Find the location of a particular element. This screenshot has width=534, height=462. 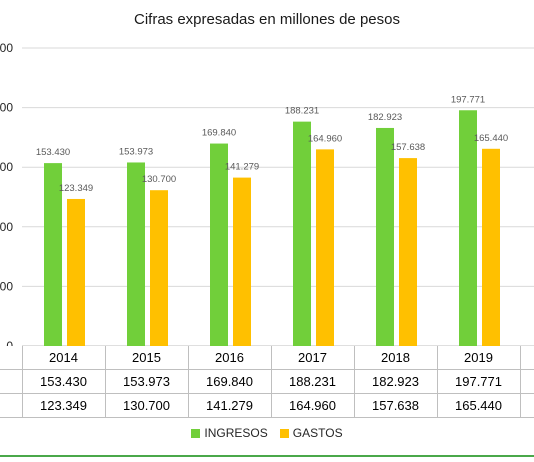

data-label: 157.638 is located at coordinates (408, 147).